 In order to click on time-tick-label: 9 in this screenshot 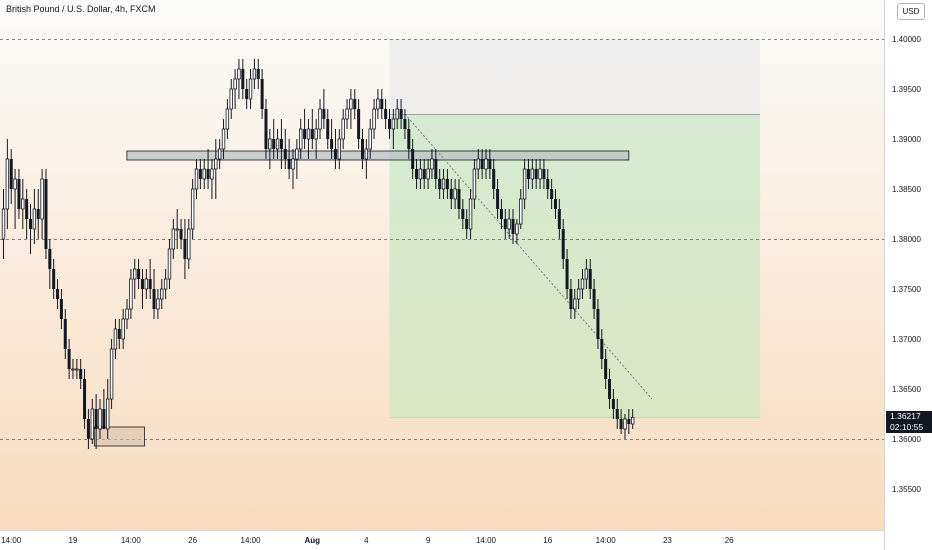, I will do `click(428, 540)`.